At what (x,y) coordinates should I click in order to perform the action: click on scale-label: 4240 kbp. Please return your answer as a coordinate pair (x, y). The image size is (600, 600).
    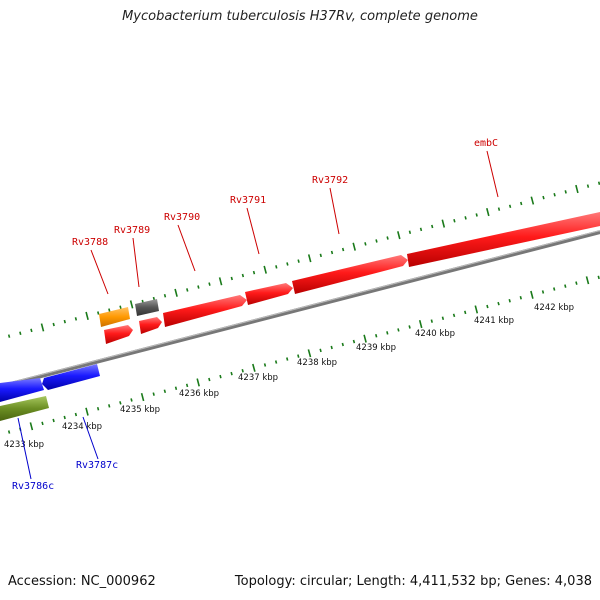
    Looking at the image, I should click on (435, 334).